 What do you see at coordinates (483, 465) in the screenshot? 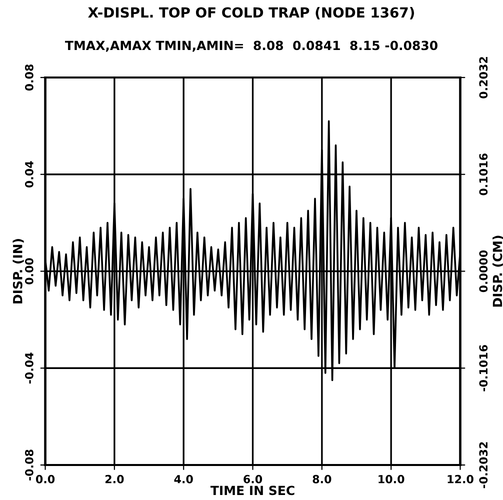
I see `y2-tick-label: -0.2032` at bounding box center [483, 465].